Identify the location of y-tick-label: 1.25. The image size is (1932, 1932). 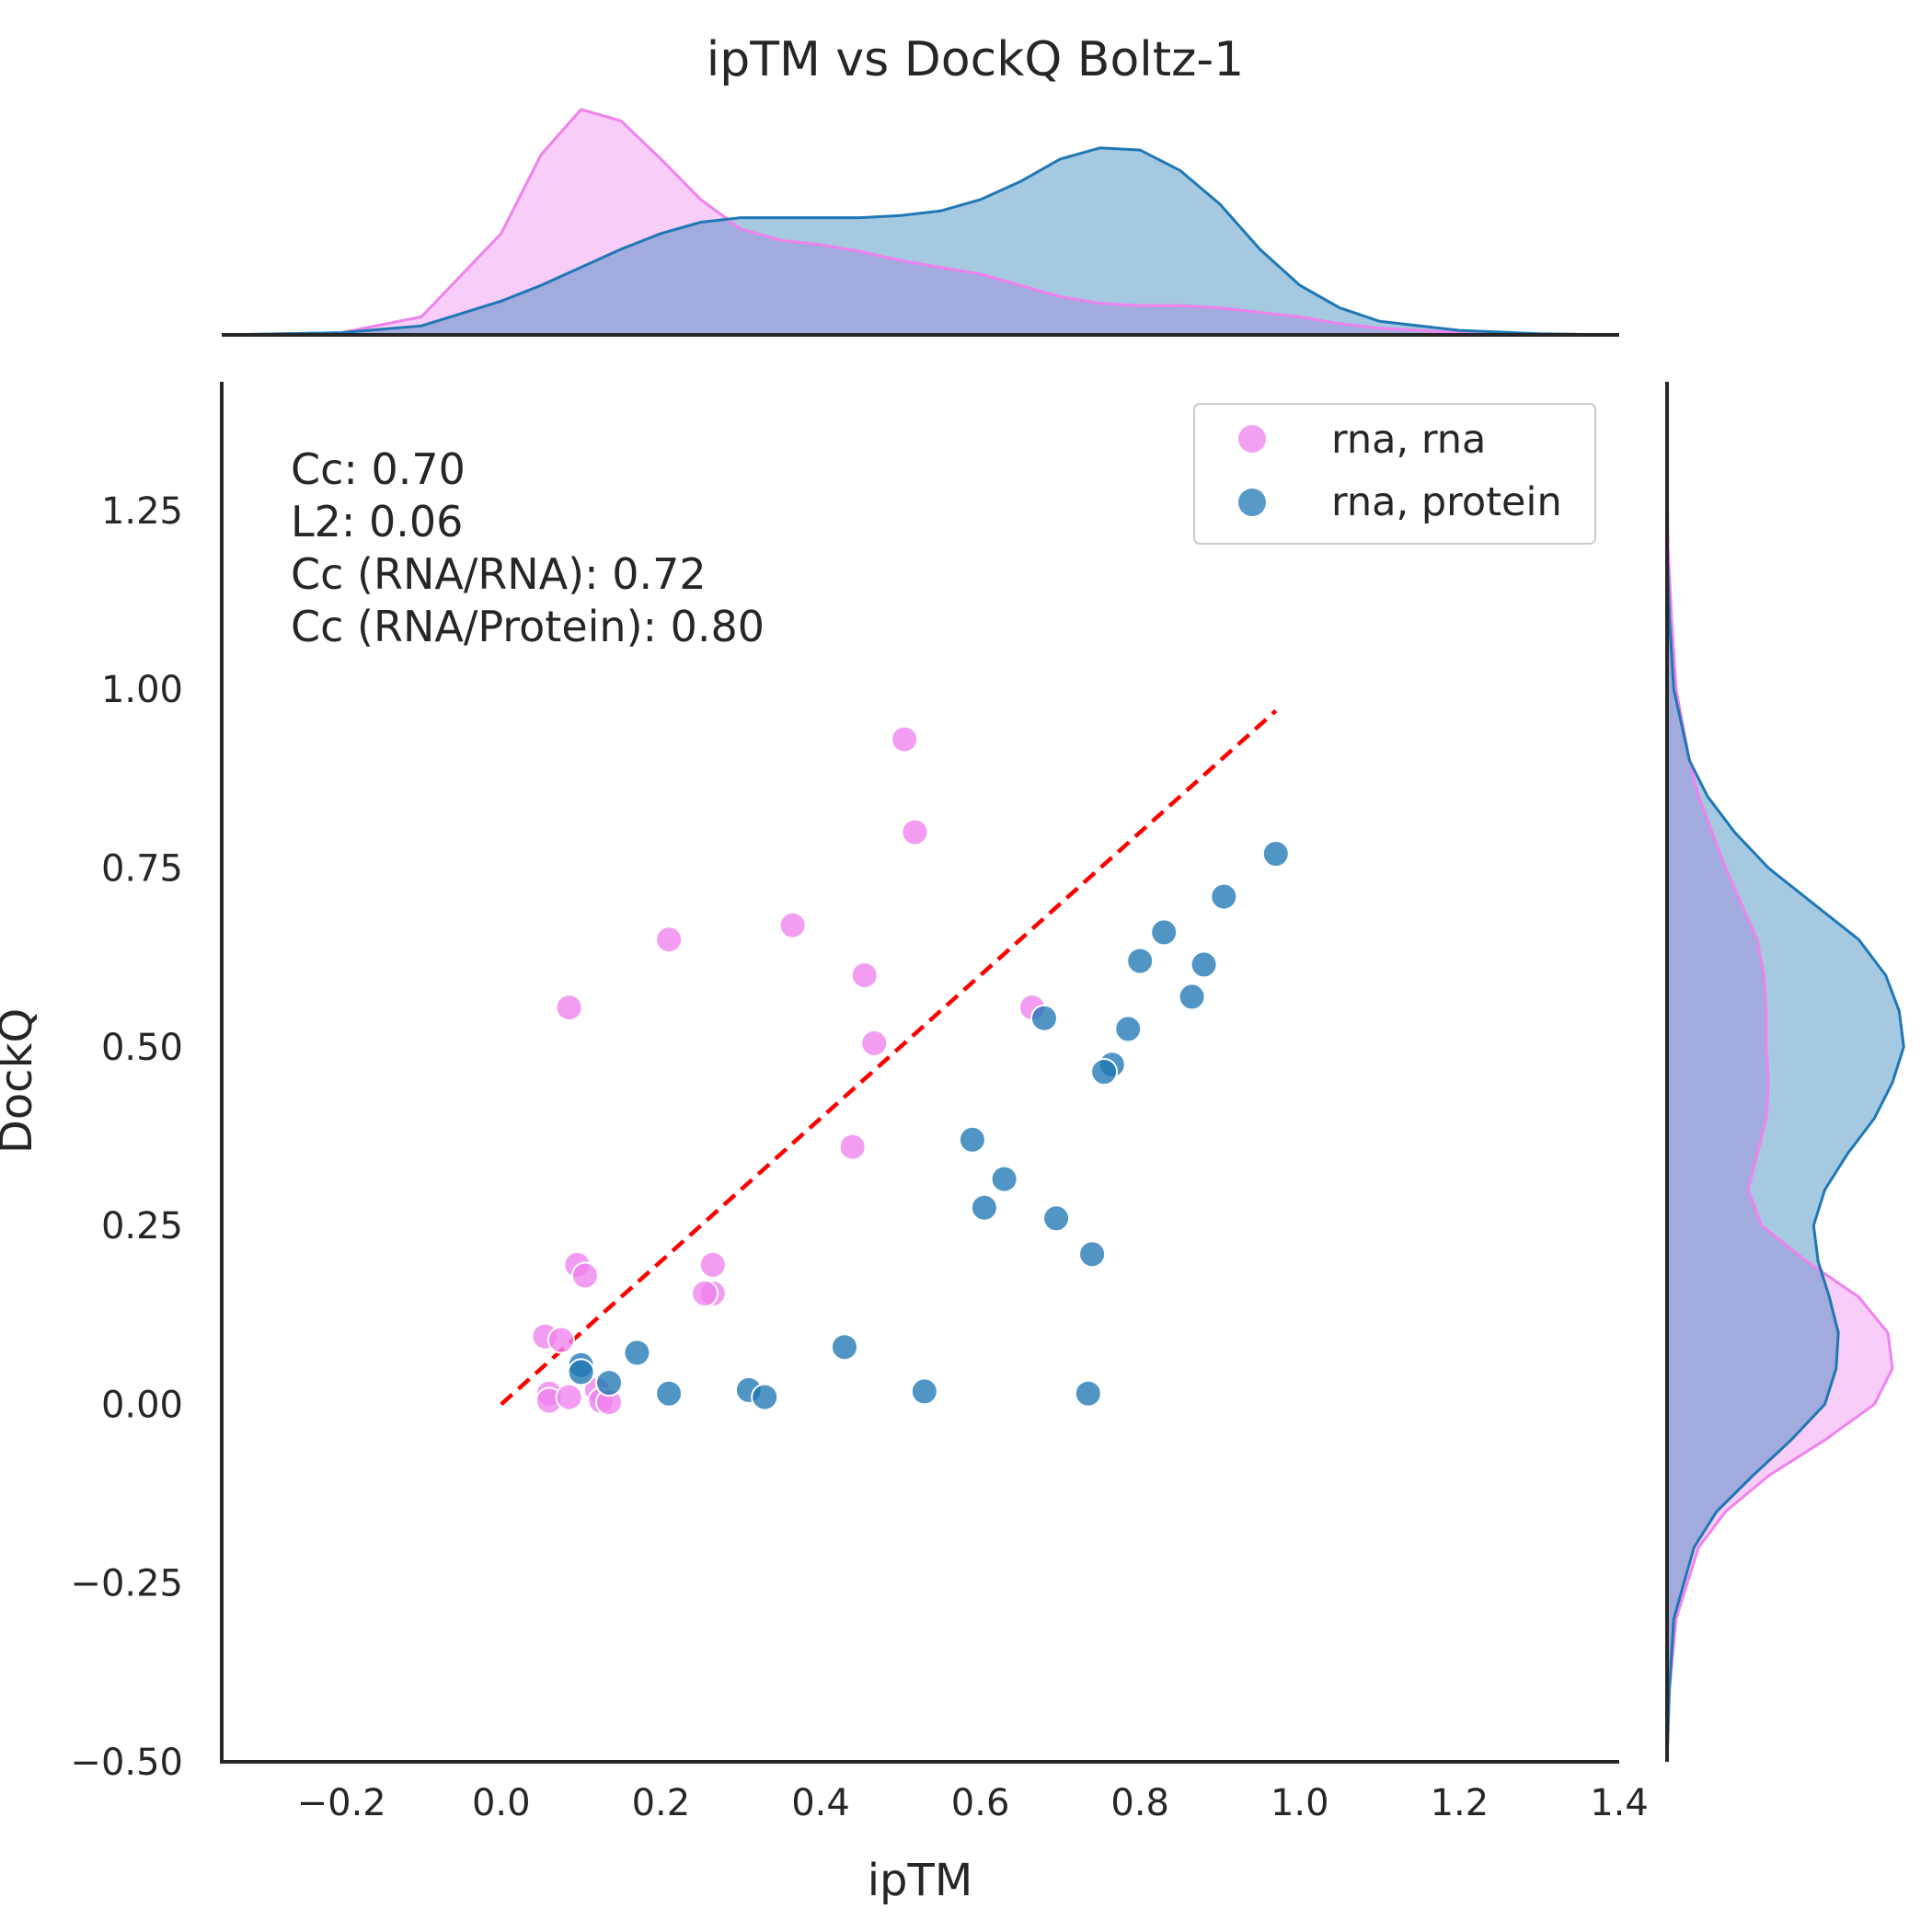
(142, 511).